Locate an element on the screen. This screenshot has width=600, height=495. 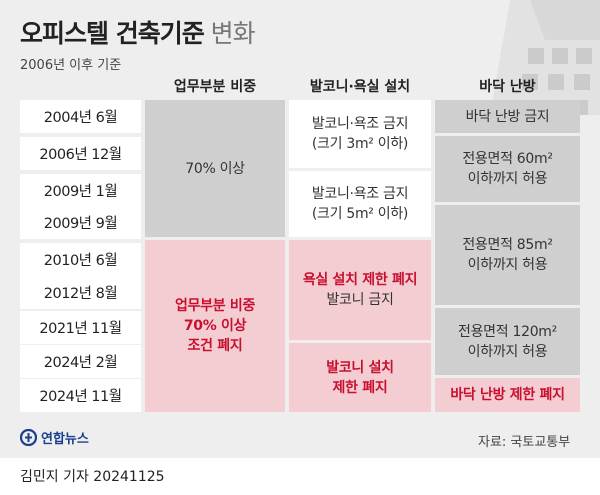
business-after-line: 업무부분 비중 is located at coordinates (215, 306).